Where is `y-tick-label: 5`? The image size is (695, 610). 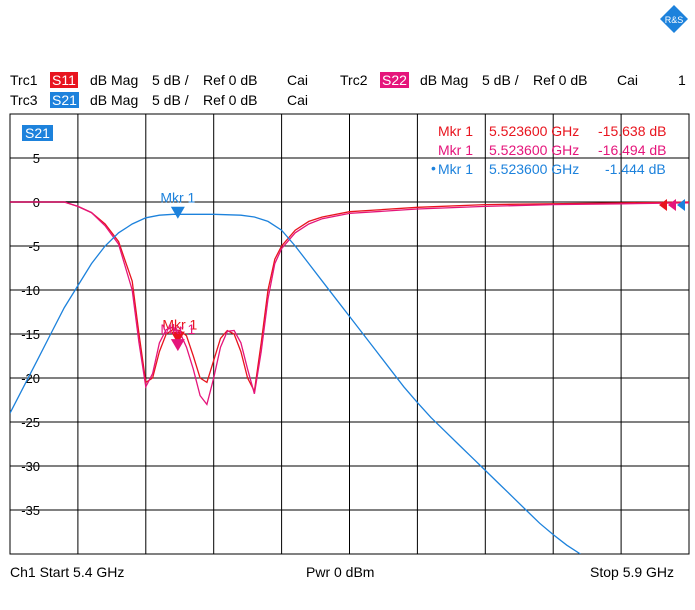
y-tick-label: 5 is located at coordinates (36, 158).